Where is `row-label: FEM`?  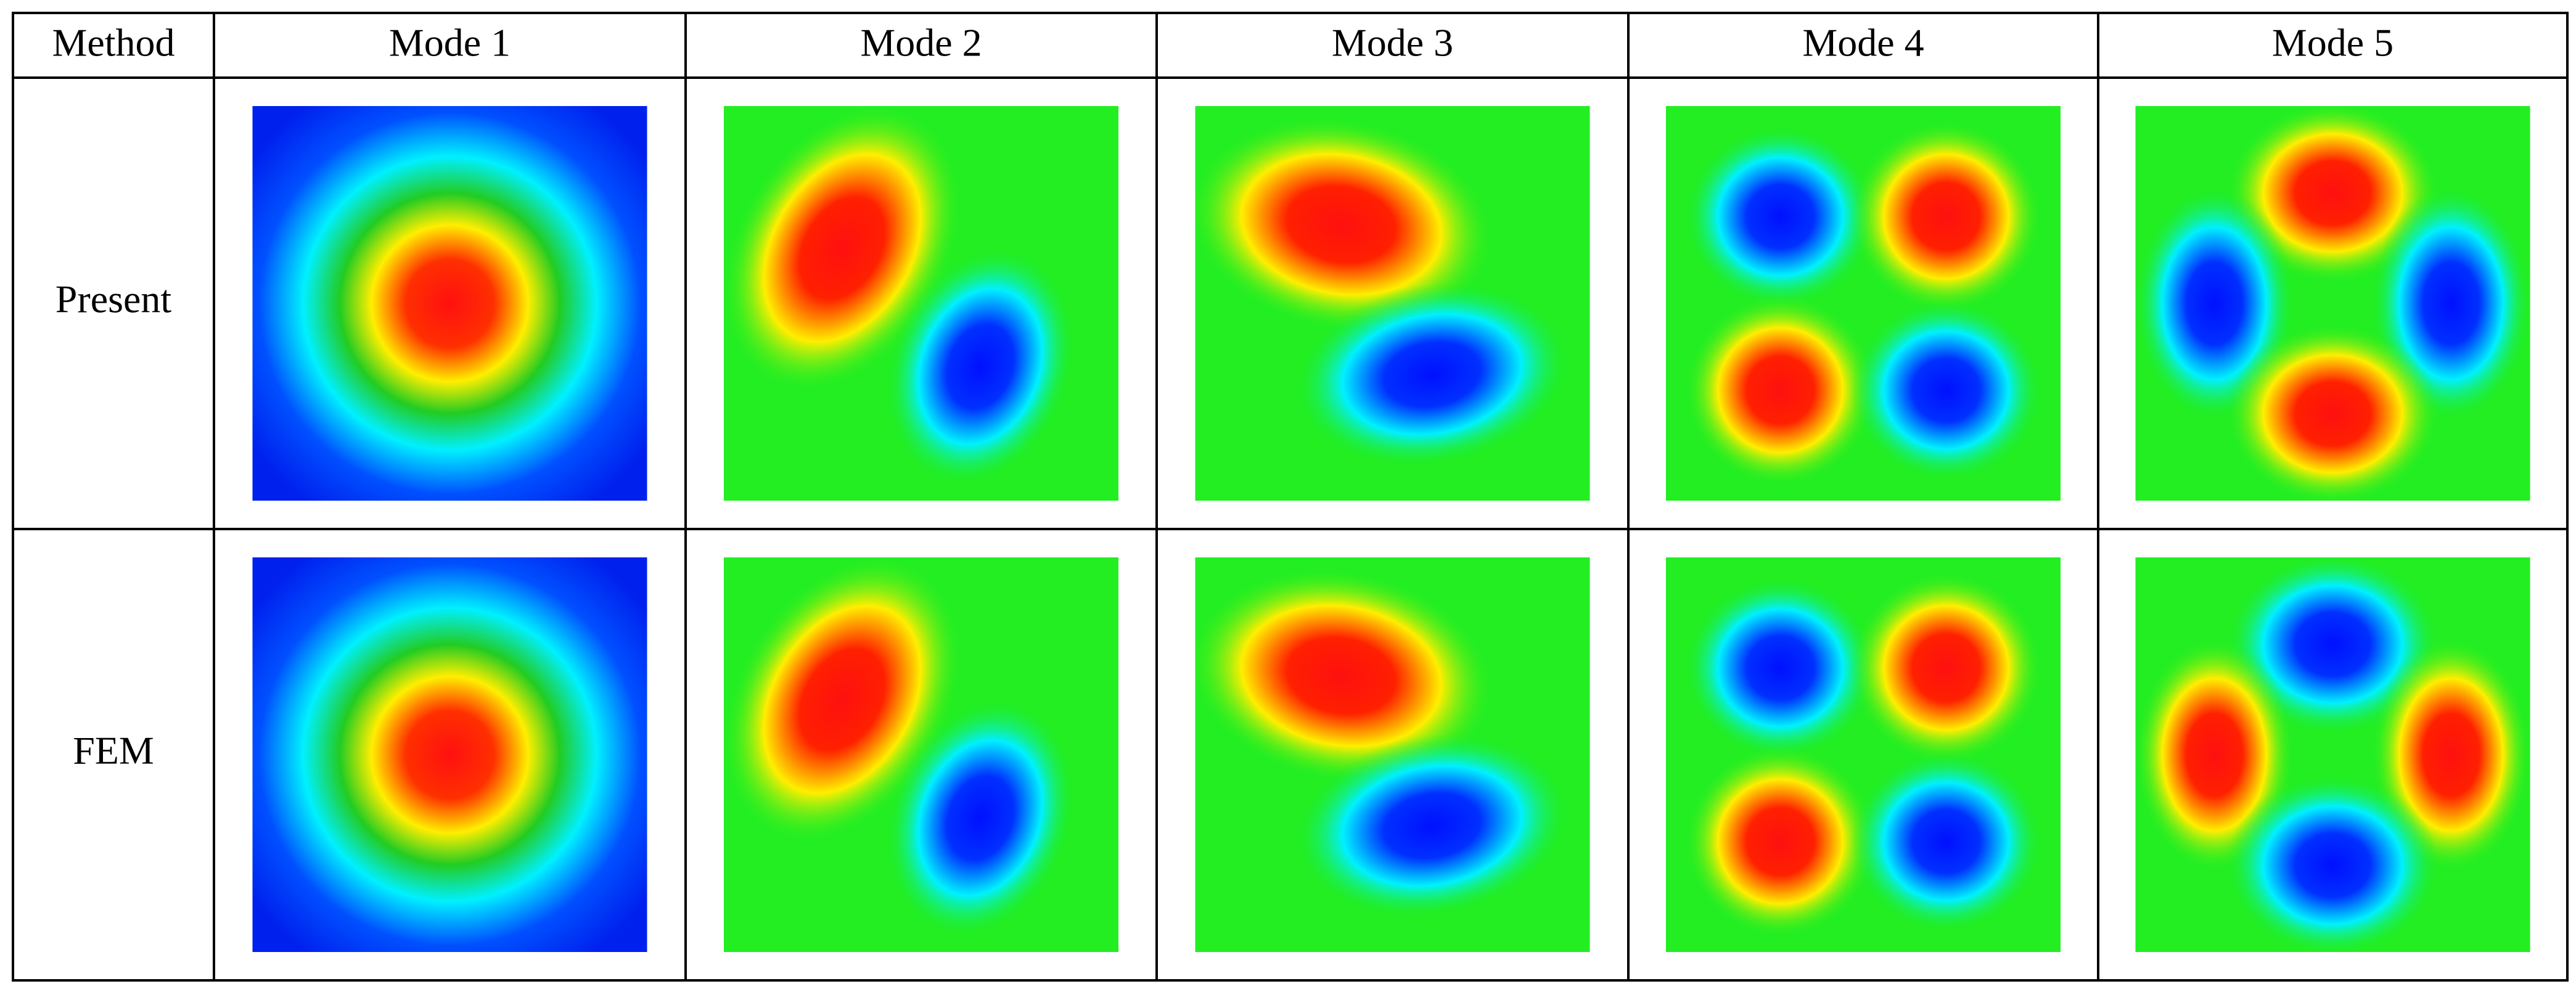
row-label: FEM is located at coordinates (113, 751).